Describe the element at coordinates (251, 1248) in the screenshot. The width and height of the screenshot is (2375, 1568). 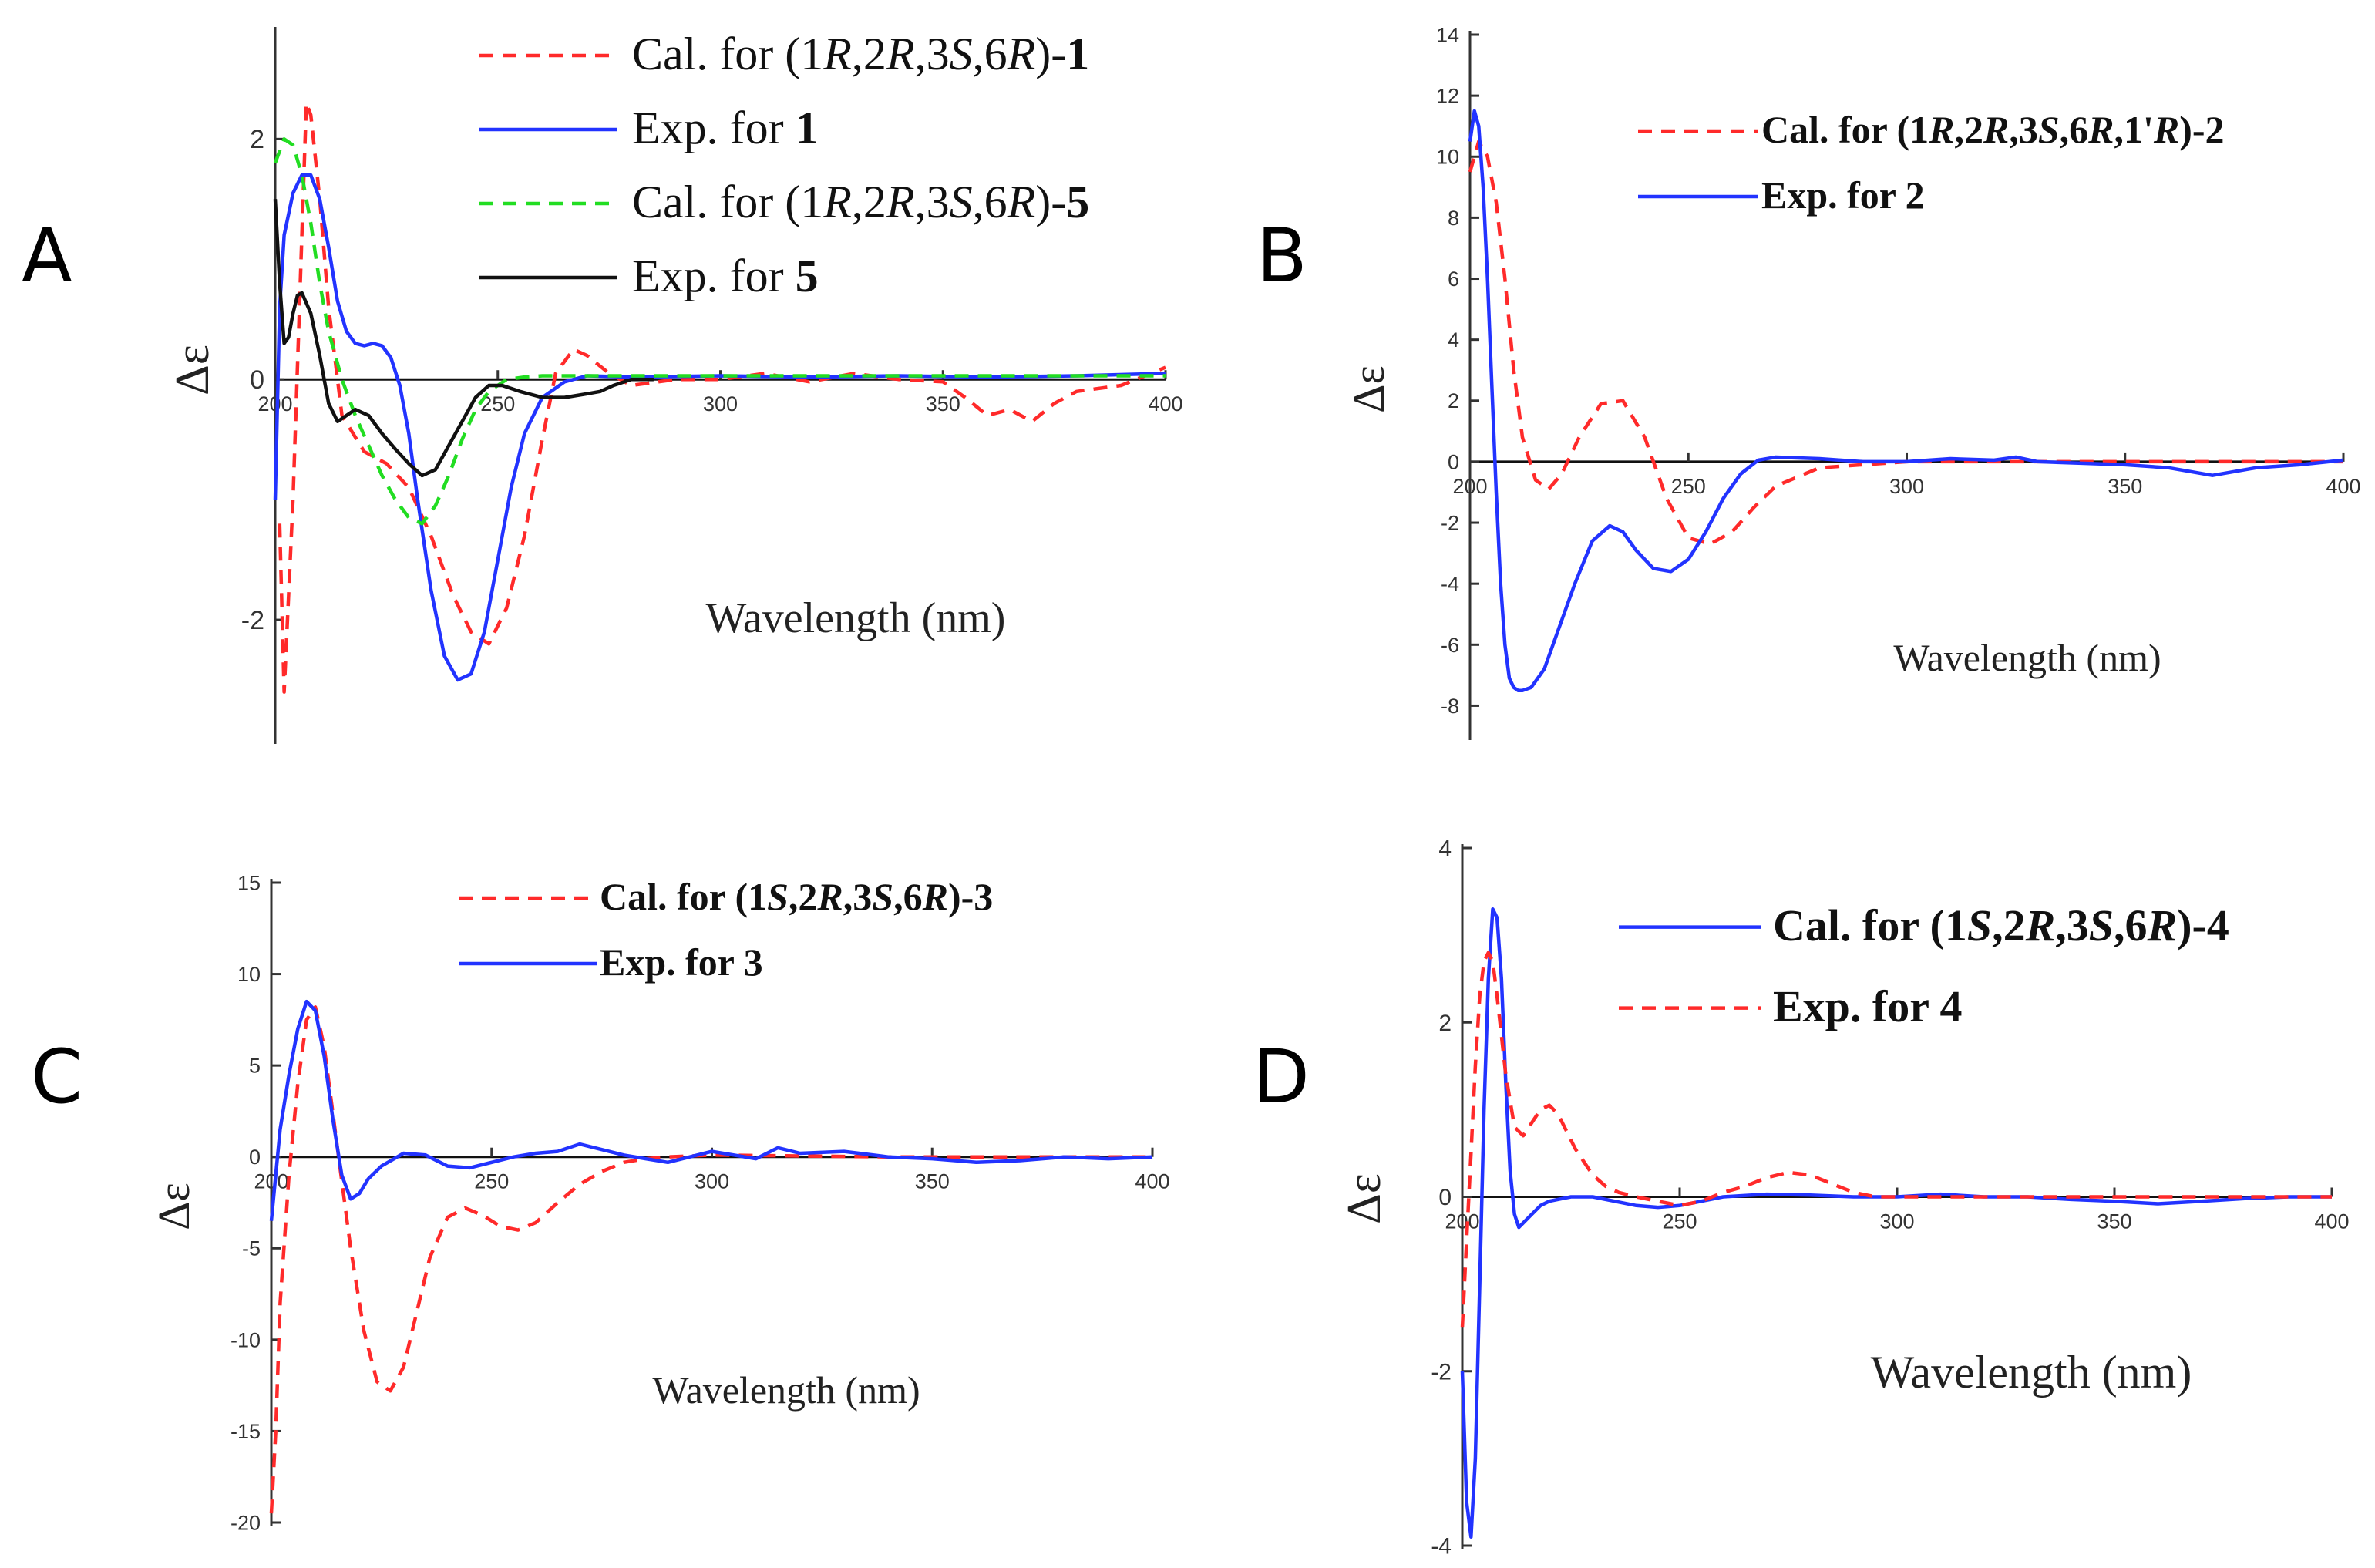
I see `y-tick-label: -5` at that location.